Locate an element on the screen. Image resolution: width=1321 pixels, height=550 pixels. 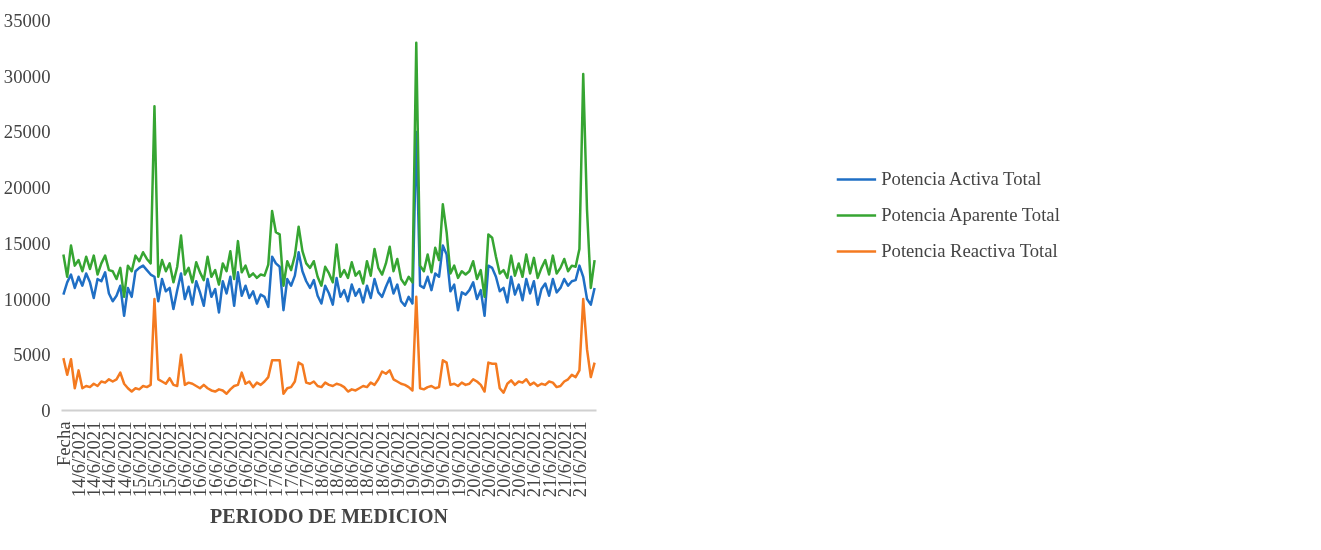
y-tick-label: 35000 is located at coordinates (27, 20).